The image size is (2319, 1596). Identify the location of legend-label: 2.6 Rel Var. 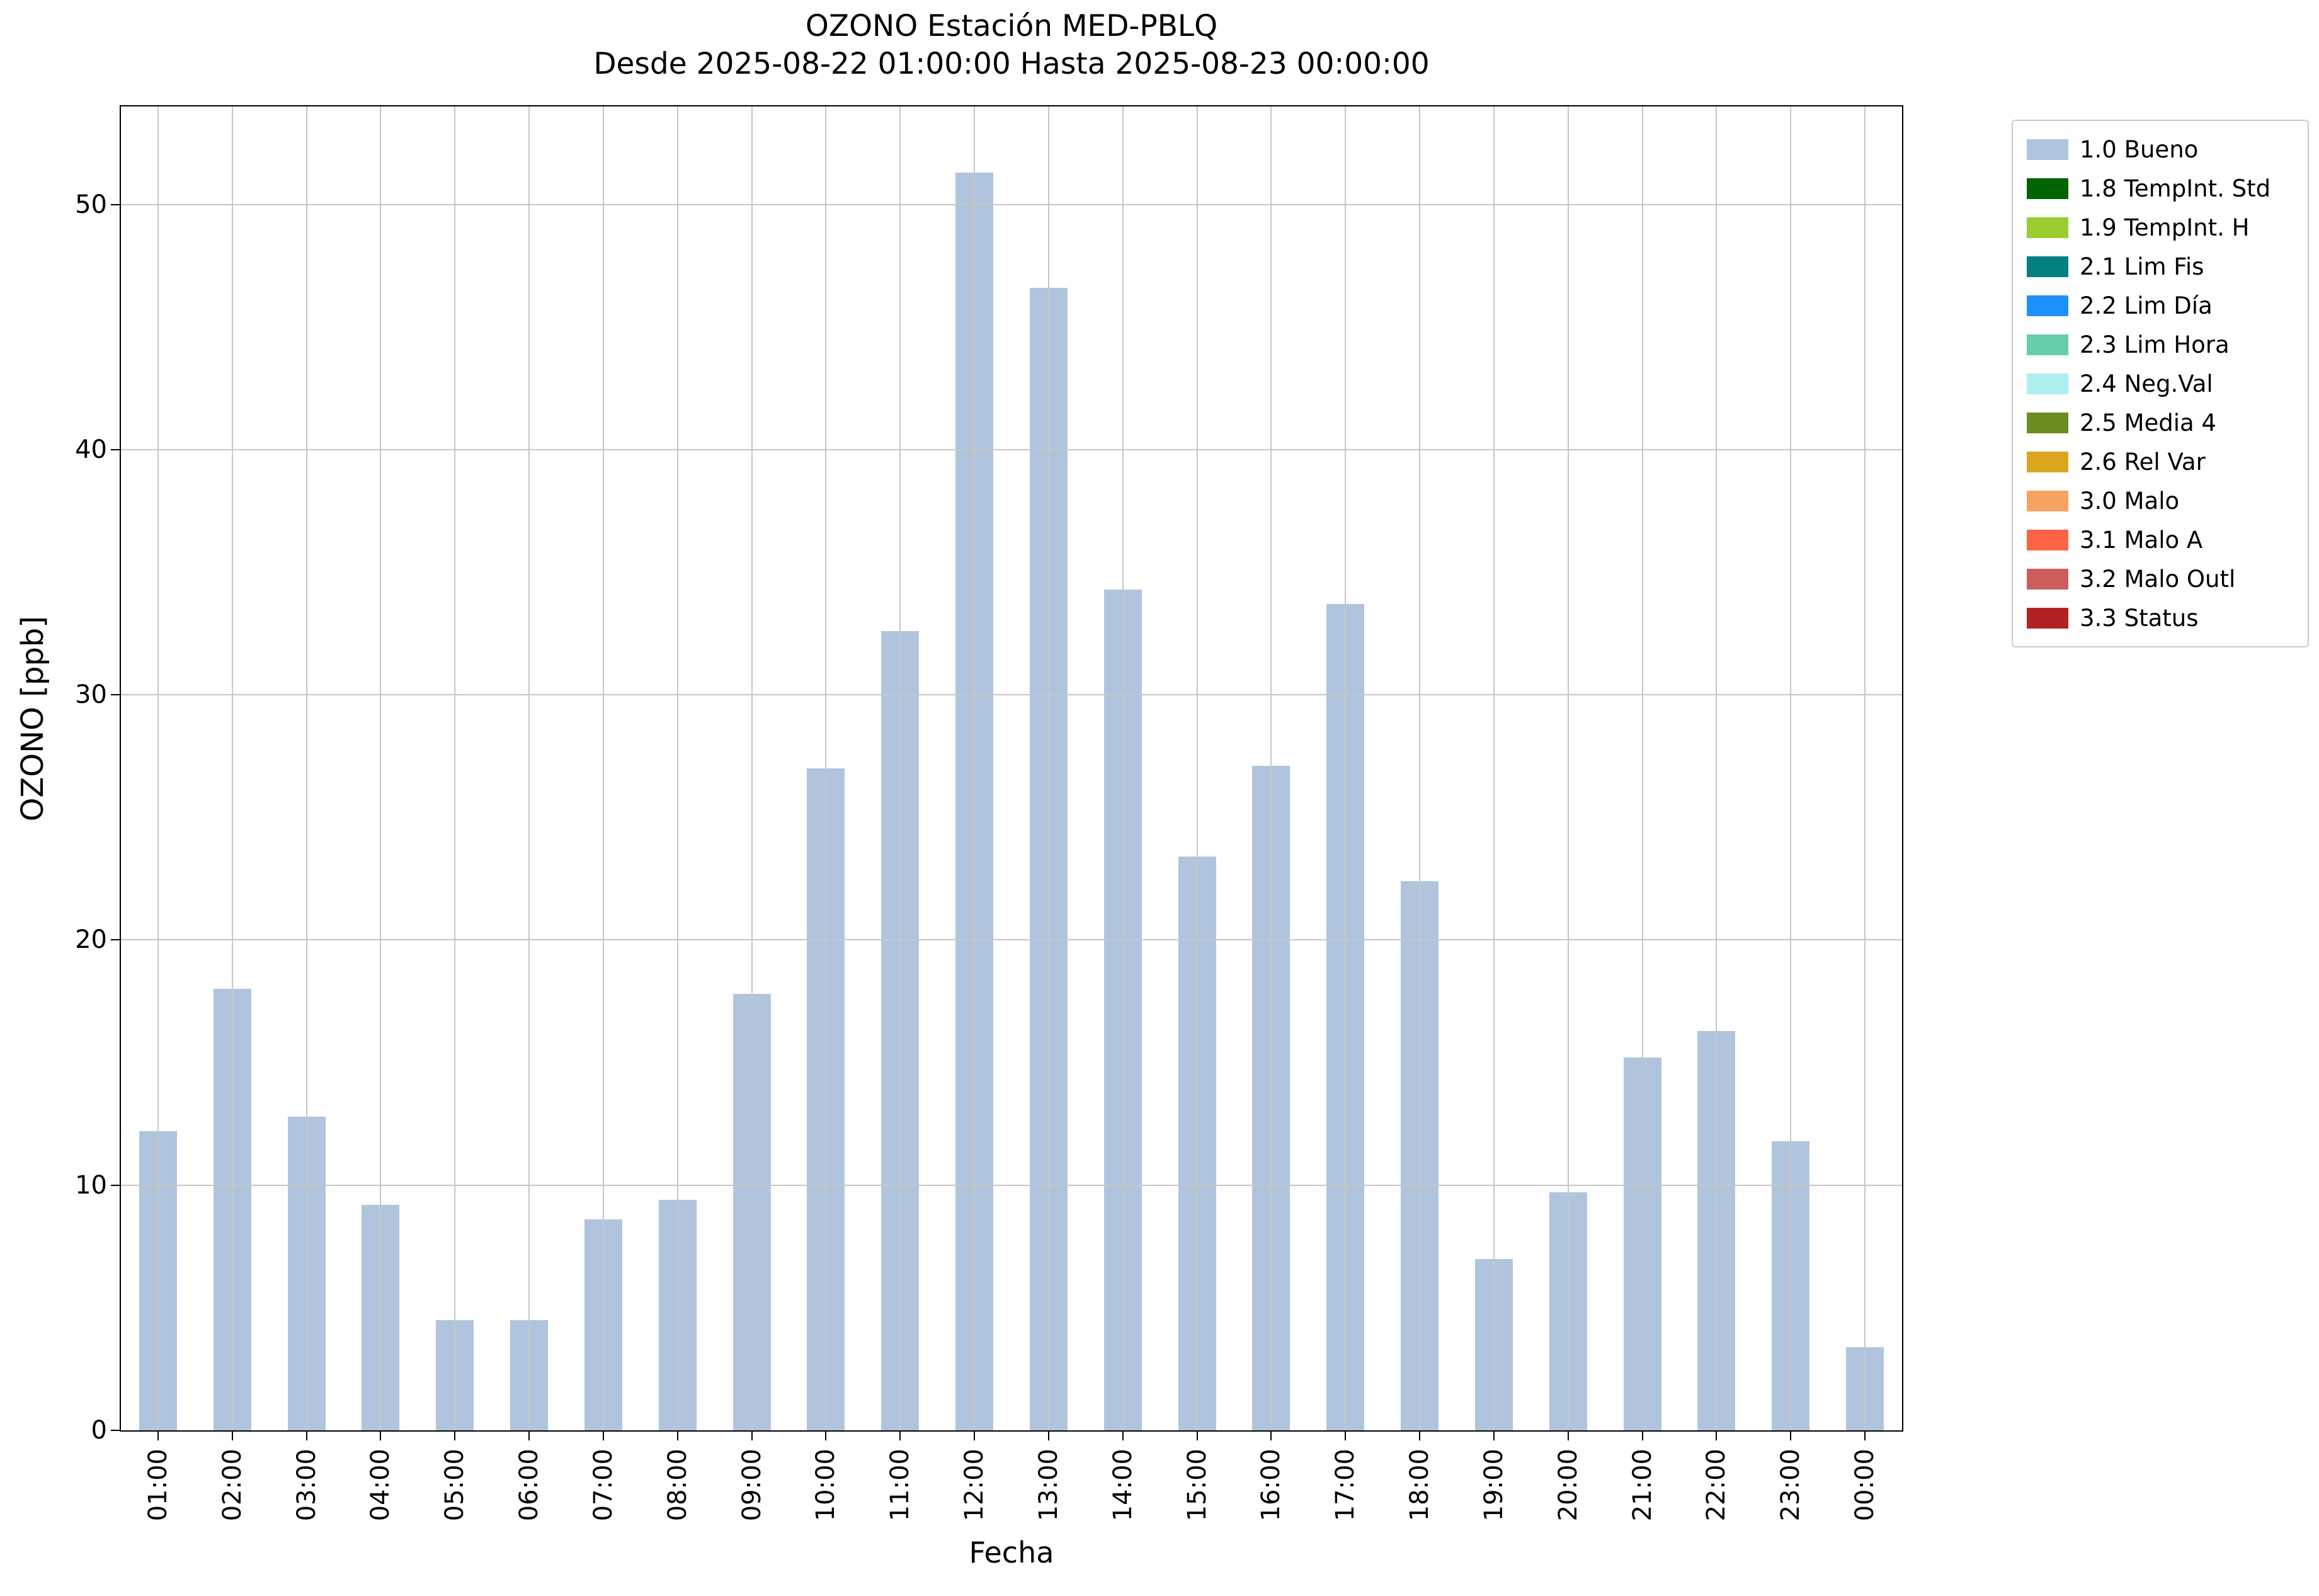
(2143, 462).